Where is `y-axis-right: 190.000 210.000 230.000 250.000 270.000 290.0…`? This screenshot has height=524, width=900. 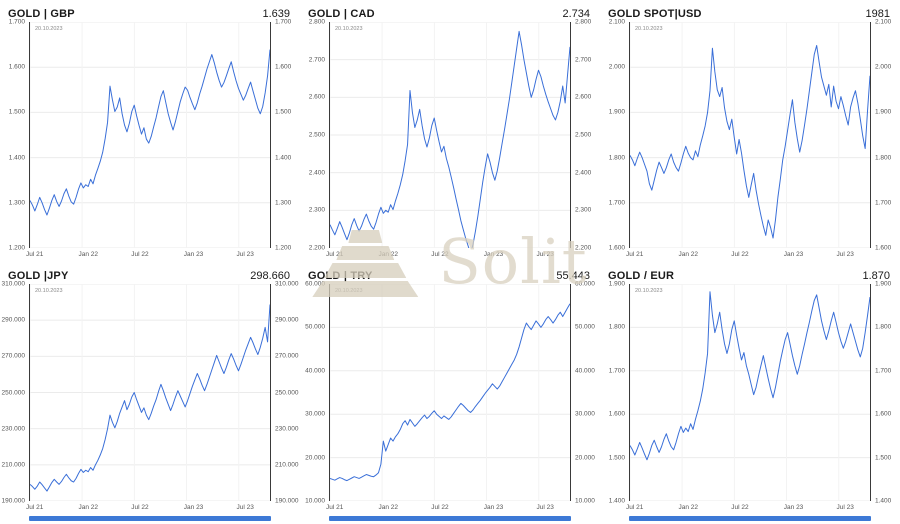 y-axis-right: 190.000 210.000 230.000 250.000 270.000 290.0… is located at coordinates (285, 392).